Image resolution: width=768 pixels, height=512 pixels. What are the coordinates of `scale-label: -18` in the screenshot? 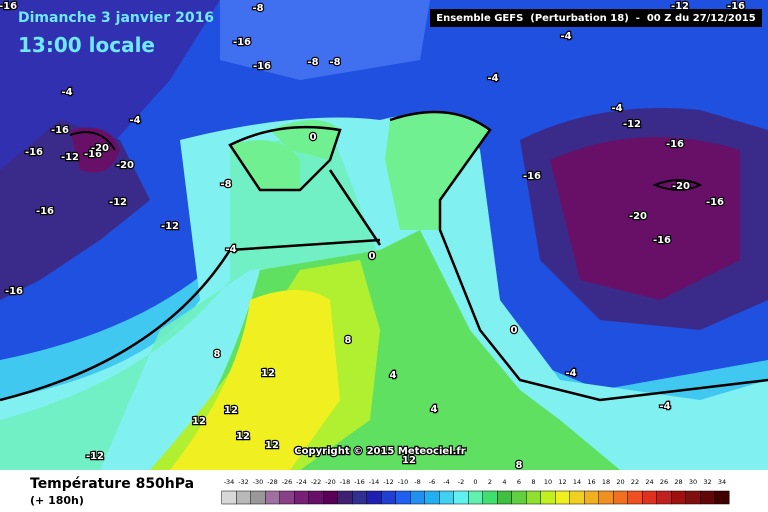 It's located at (345, 482).